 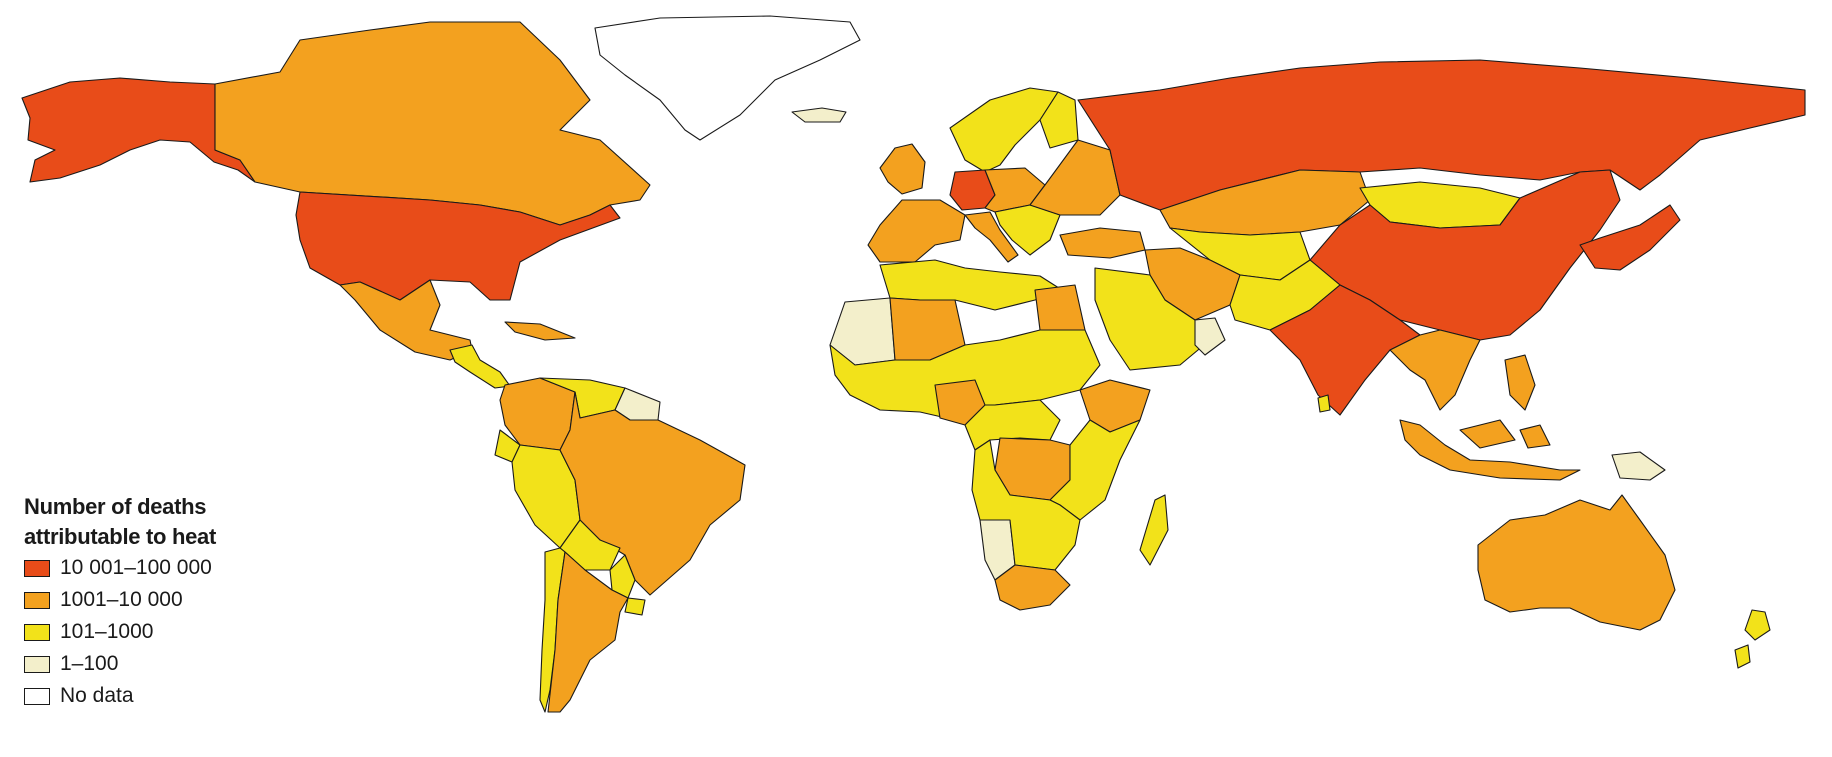 I want to click on region-alaska, so click(x=138, y=130).